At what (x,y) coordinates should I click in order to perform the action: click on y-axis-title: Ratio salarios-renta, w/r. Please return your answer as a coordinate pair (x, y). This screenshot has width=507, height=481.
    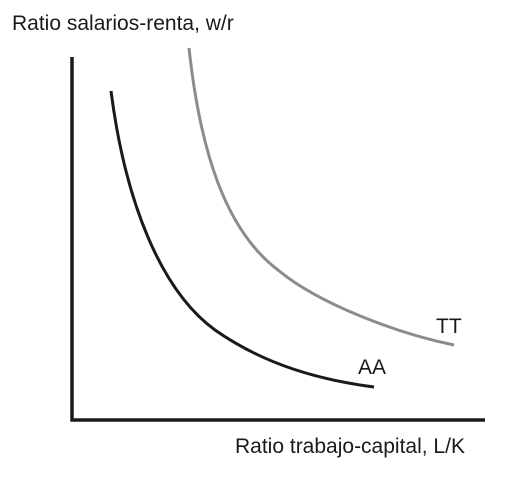
    Looking at the image, I should click on (123, 23).